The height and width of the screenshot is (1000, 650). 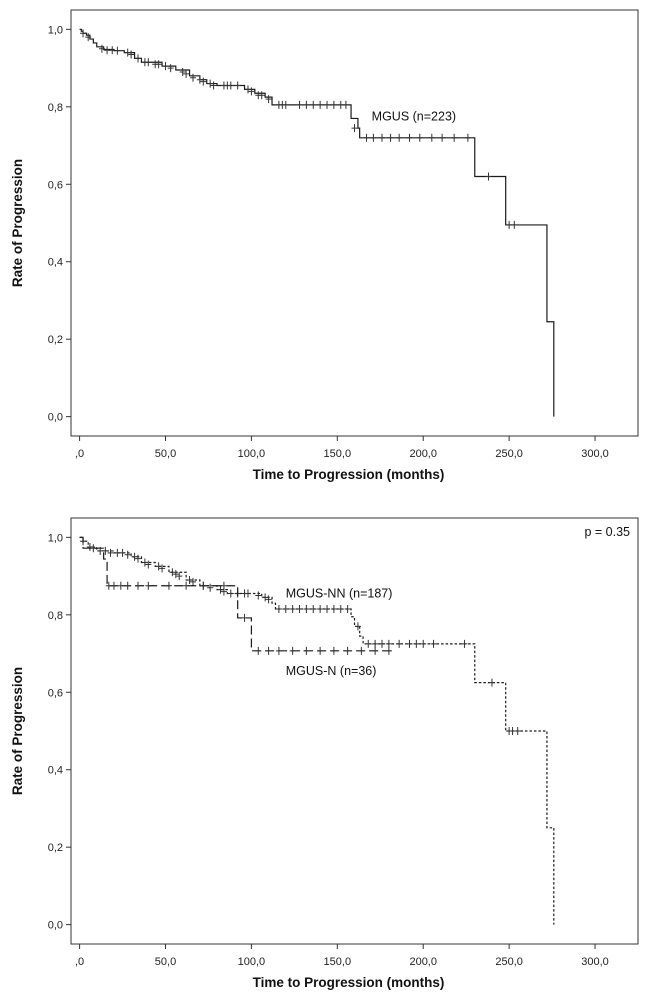 I want to click on x-tick-label: 300,0, so click(x=595, y=454).